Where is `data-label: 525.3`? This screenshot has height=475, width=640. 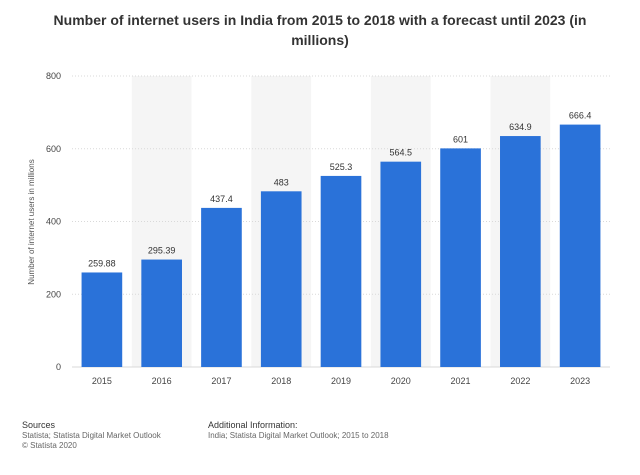 data-label: 525.3 is located at coordinates (341, 167).